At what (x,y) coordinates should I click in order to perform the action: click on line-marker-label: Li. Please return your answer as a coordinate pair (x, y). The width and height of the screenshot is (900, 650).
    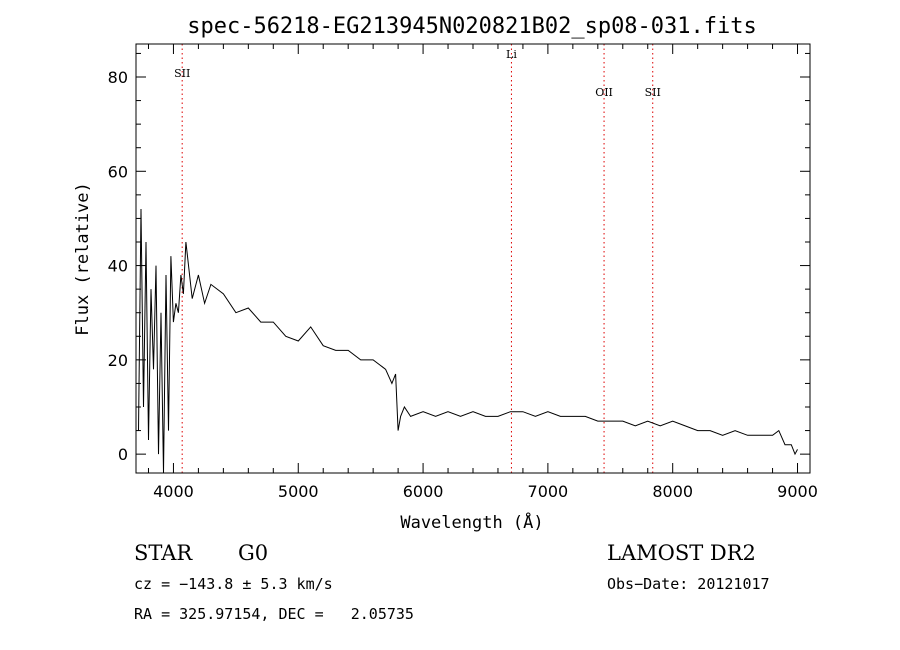
    Looking at the image, I should click on (511, 54).